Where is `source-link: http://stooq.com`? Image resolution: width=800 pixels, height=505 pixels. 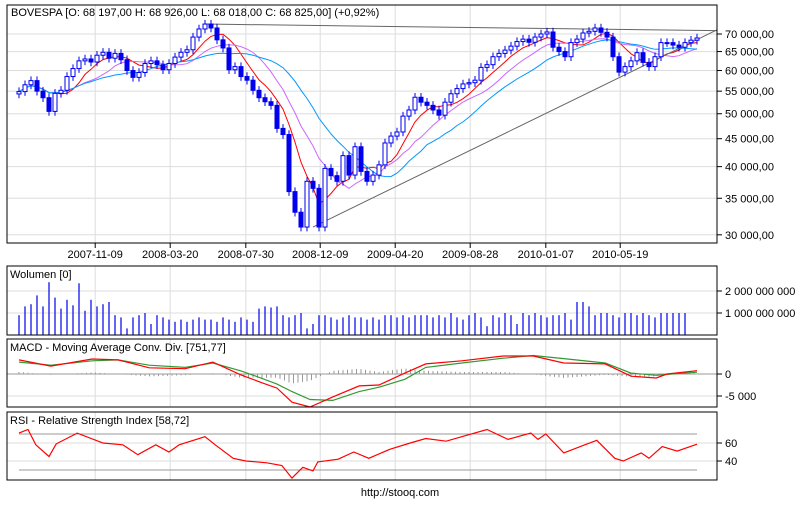 source-link: http://stooq.com is located at coordinates (400, 493).